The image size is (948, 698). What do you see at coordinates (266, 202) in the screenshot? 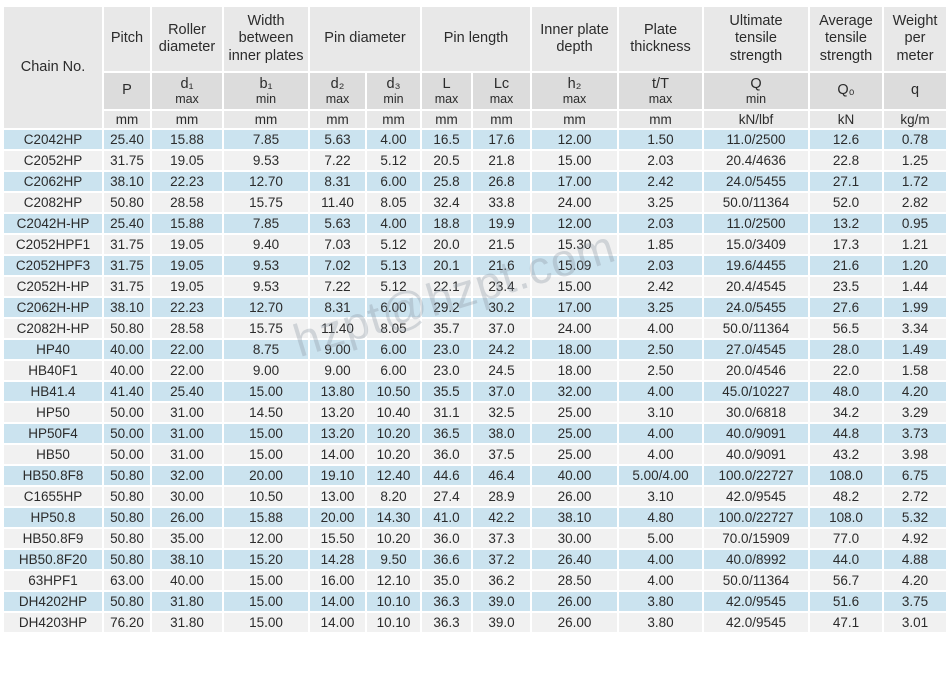
I see `cell-value: 15.75` at bounding box center [266, 202].